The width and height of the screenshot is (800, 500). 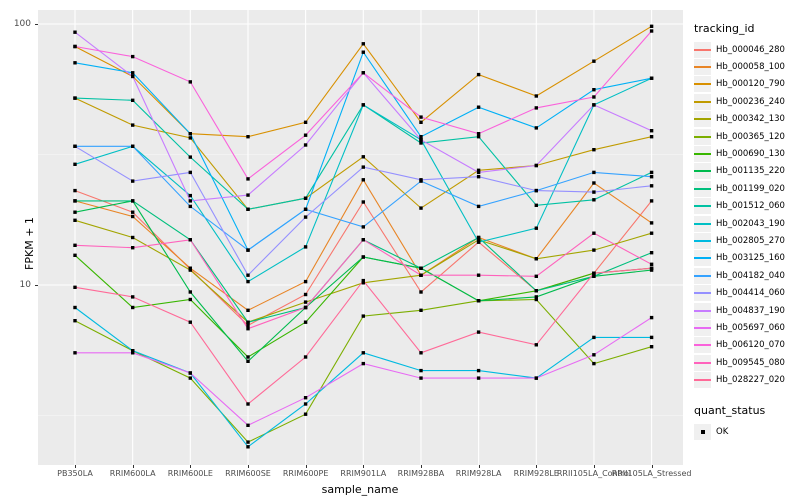 What do you see at coordinates (750, 223) in the screenshot?
I see `legend-item-label: Hb_002043_190` at bounding box center [750, 223].